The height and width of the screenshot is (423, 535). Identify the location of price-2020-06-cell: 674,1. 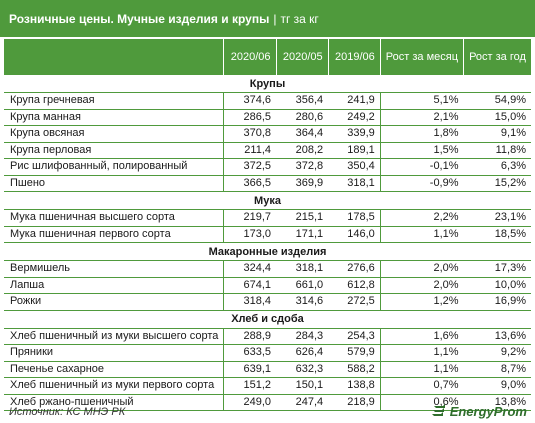
(250, 285).